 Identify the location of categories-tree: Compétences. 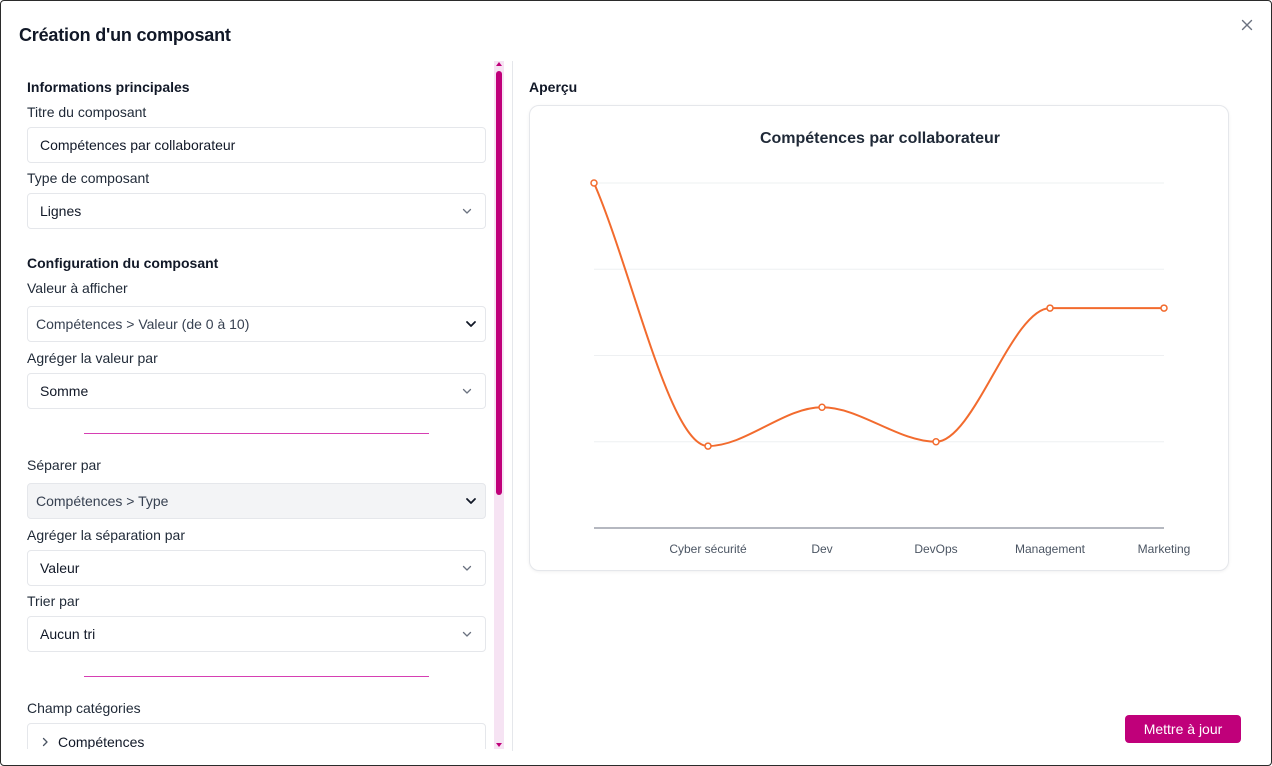
(256, 736).